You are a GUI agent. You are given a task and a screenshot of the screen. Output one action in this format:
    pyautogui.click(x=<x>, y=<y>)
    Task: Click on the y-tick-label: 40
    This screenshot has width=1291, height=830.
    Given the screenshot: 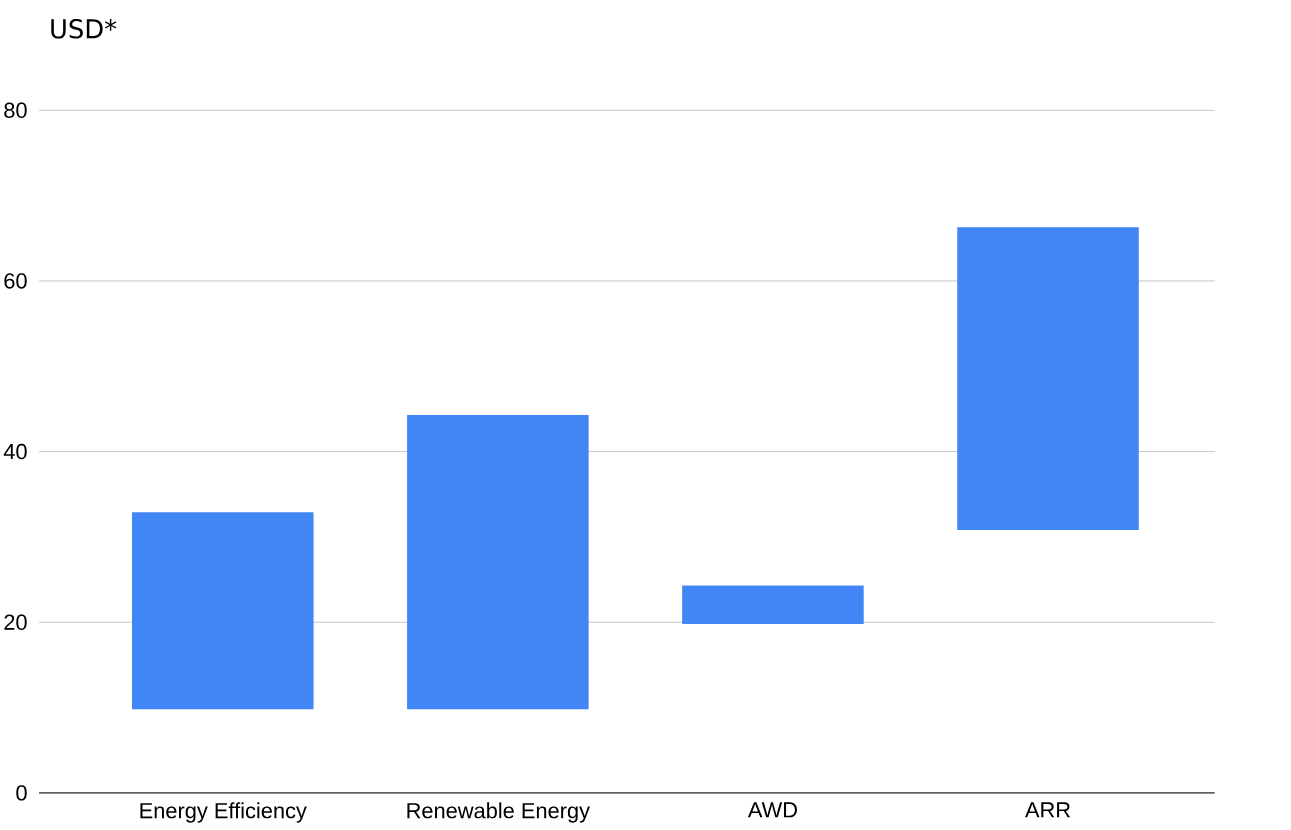 What is the action you would take?
    pyautogui.click(x=15, y=451)
    